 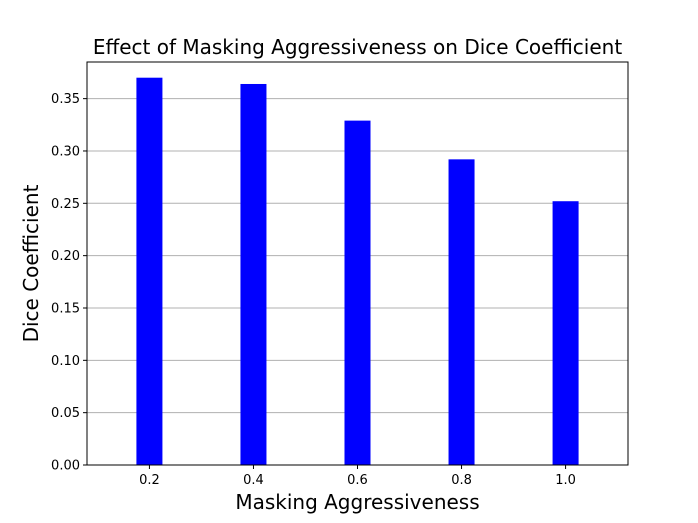 I want to click on x-ticks: 0.2 0.4 0.6 0.8 1.0, so click(x=357, y=476).